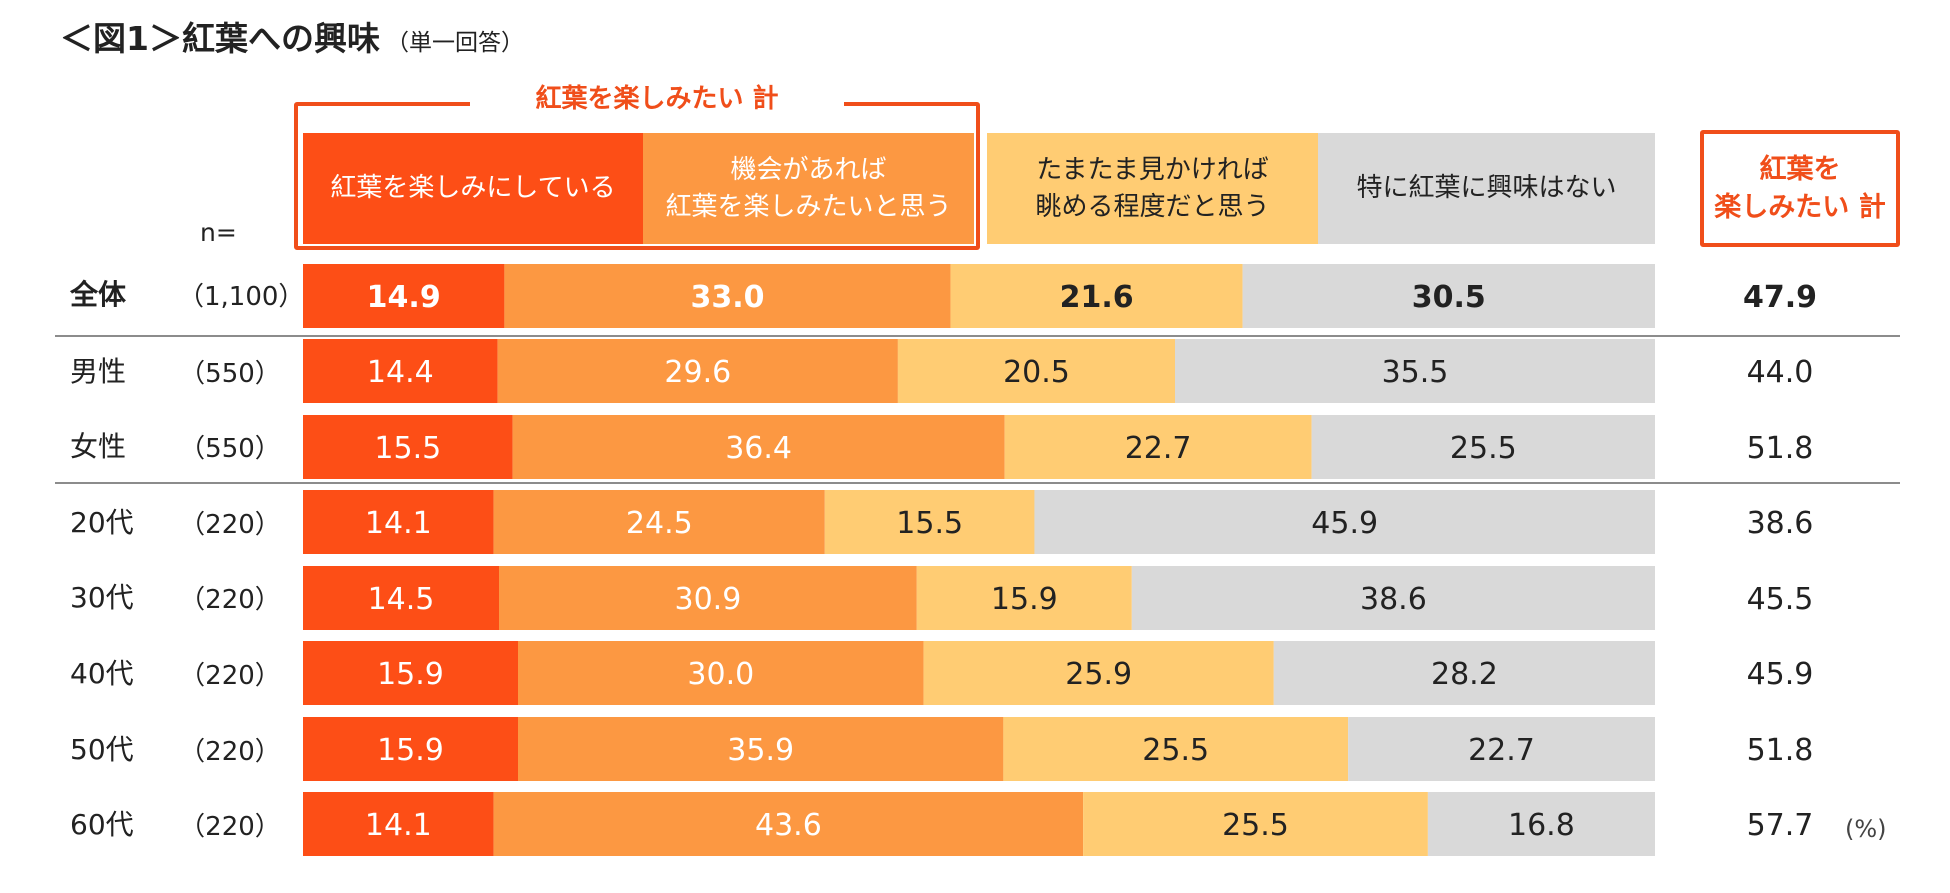  I want to click on total-value-label: 57.7, so click(1780, 825).